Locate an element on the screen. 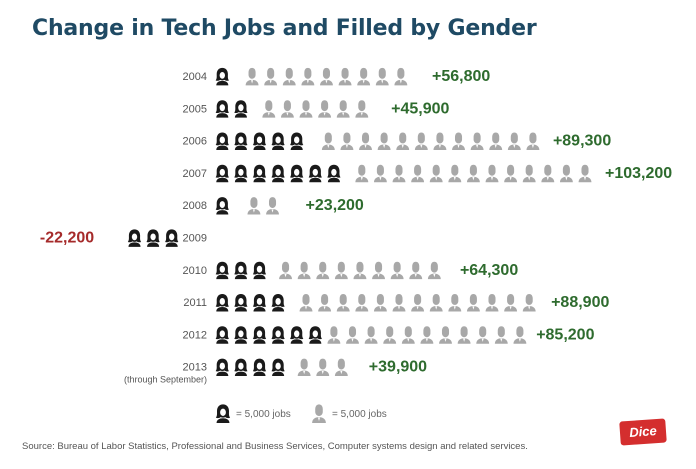 This screenshot has width=696, height=469. value-label: +88,900 is located at coordinates (580, 302).